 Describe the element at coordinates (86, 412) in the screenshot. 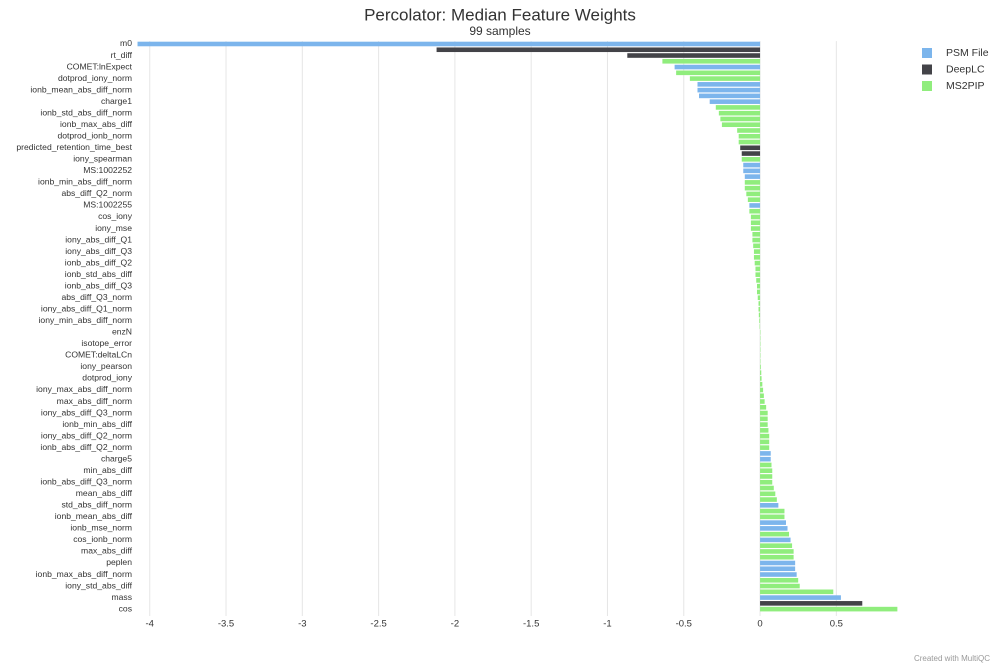

I see `y-tick-label: iony_abs_diff_Q3_norm` at that location.